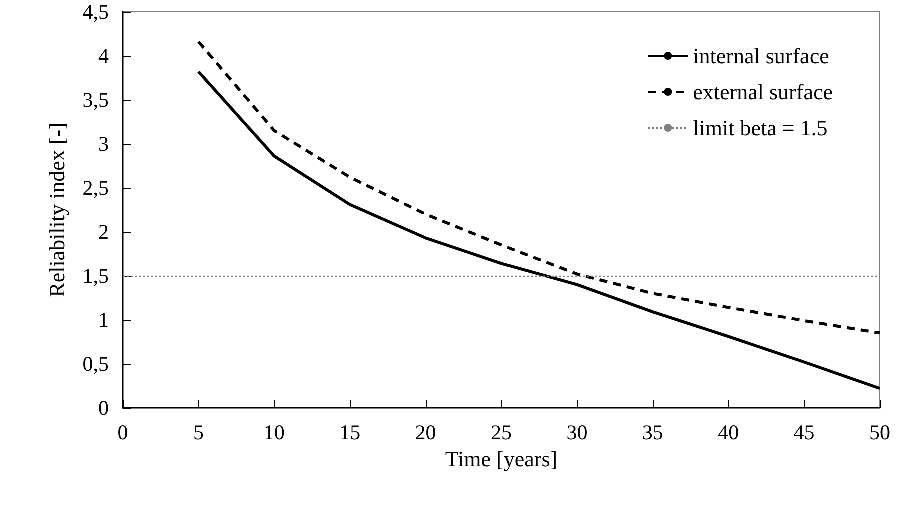 The image size is (898, 506). I want to click on x-tick-label: 5, so click(198, 432).